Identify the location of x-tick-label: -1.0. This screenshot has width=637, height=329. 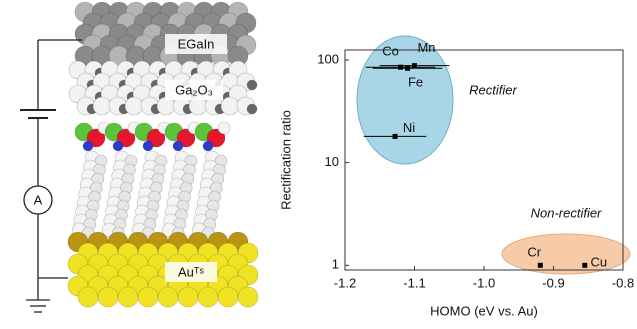
(484, 282).